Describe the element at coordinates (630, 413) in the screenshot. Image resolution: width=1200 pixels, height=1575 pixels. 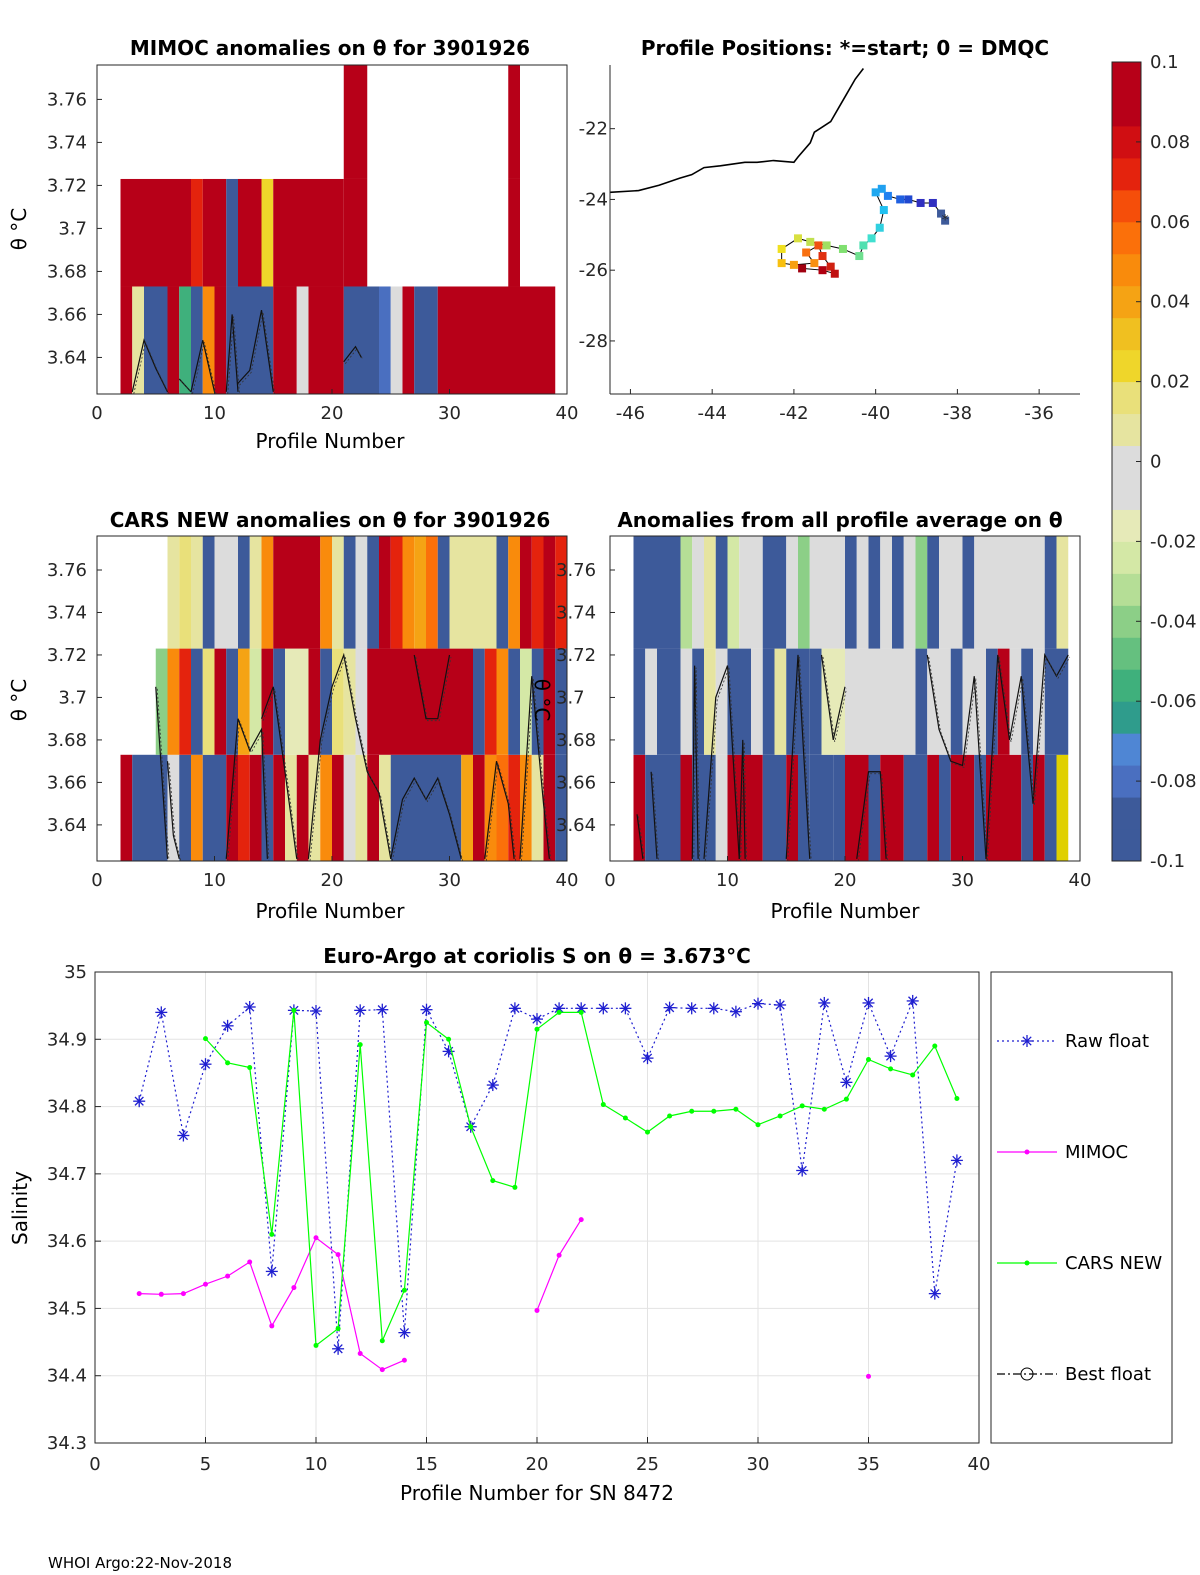
I see `map-xtick-label: -46` at that location.